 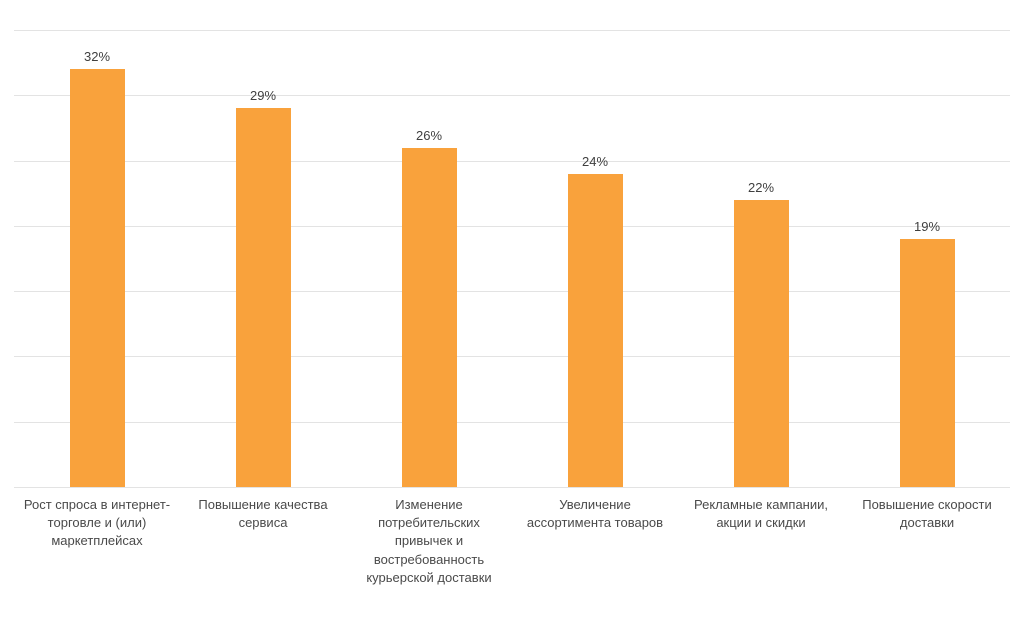 I want to click on category-label: Повышение качества сервиса, so click(x=263, y=514).